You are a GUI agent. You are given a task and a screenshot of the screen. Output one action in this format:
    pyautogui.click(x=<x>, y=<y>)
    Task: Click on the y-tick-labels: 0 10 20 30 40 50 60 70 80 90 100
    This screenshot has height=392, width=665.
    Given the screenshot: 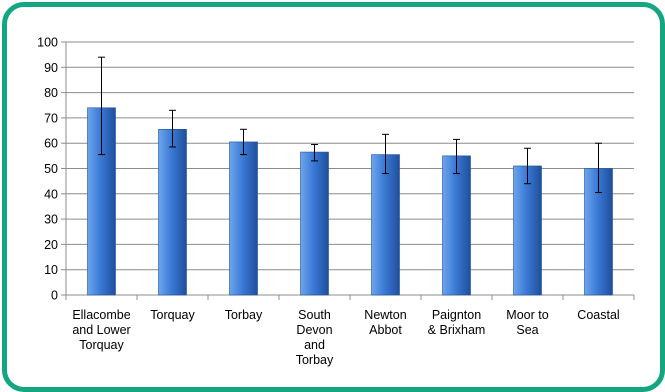 What is the action you would take?
    pyautogui.click(x=47, y=169)
    